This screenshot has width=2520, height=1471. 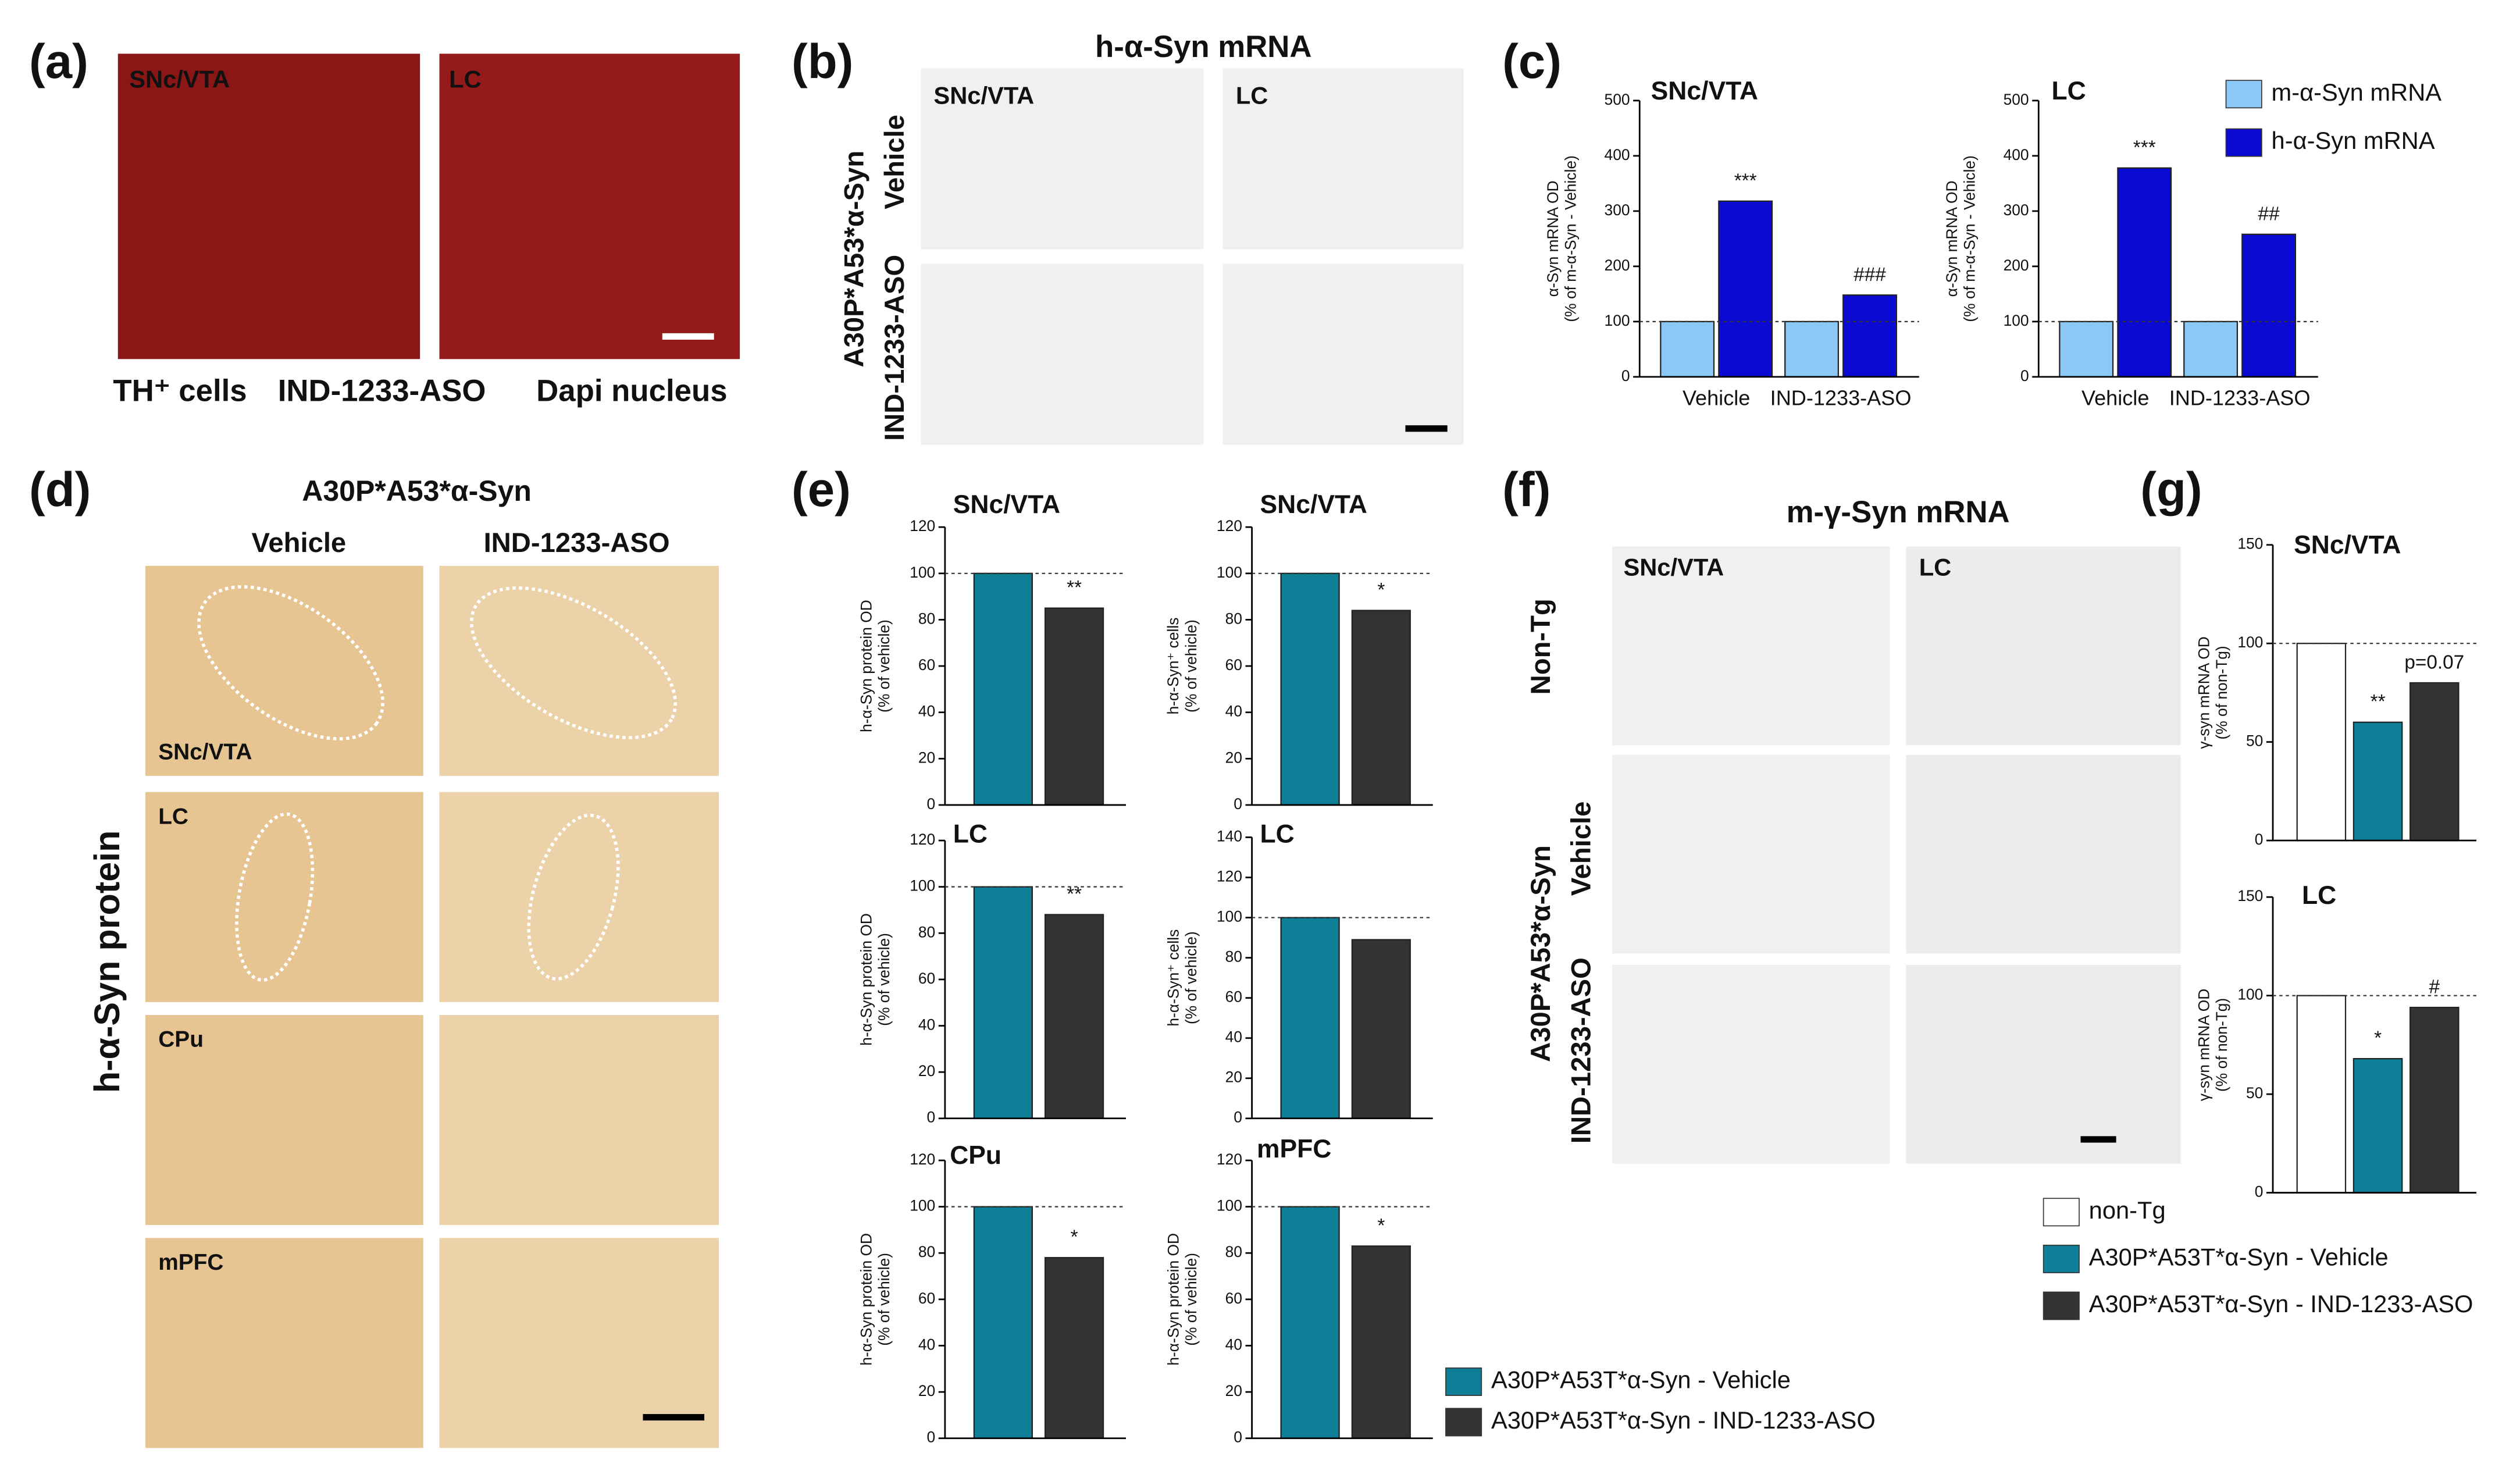 I want to click on y-tick-label: 300, so click(x=2017, y=210).